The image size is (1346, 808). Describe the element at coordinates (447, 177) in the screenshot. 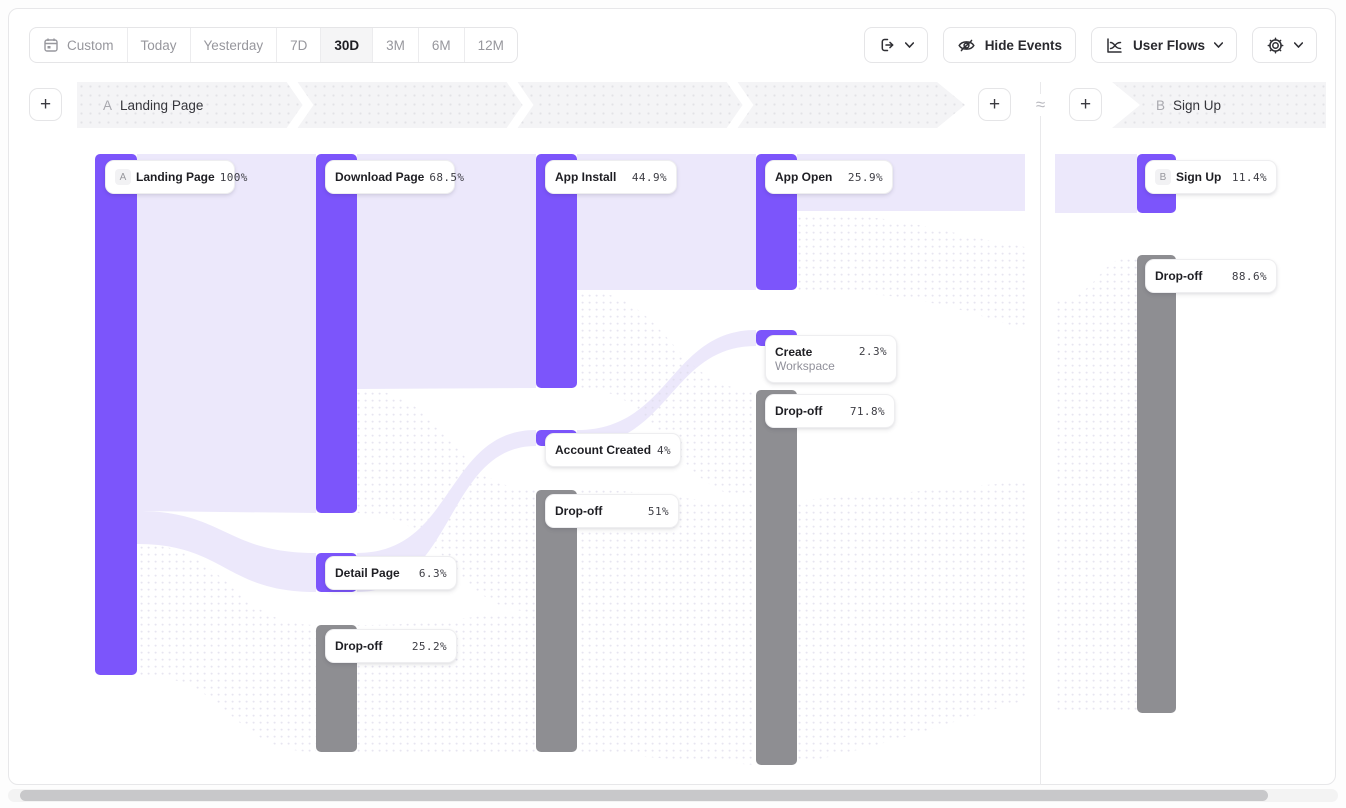

I see `node-value: 68.5%` at that location.